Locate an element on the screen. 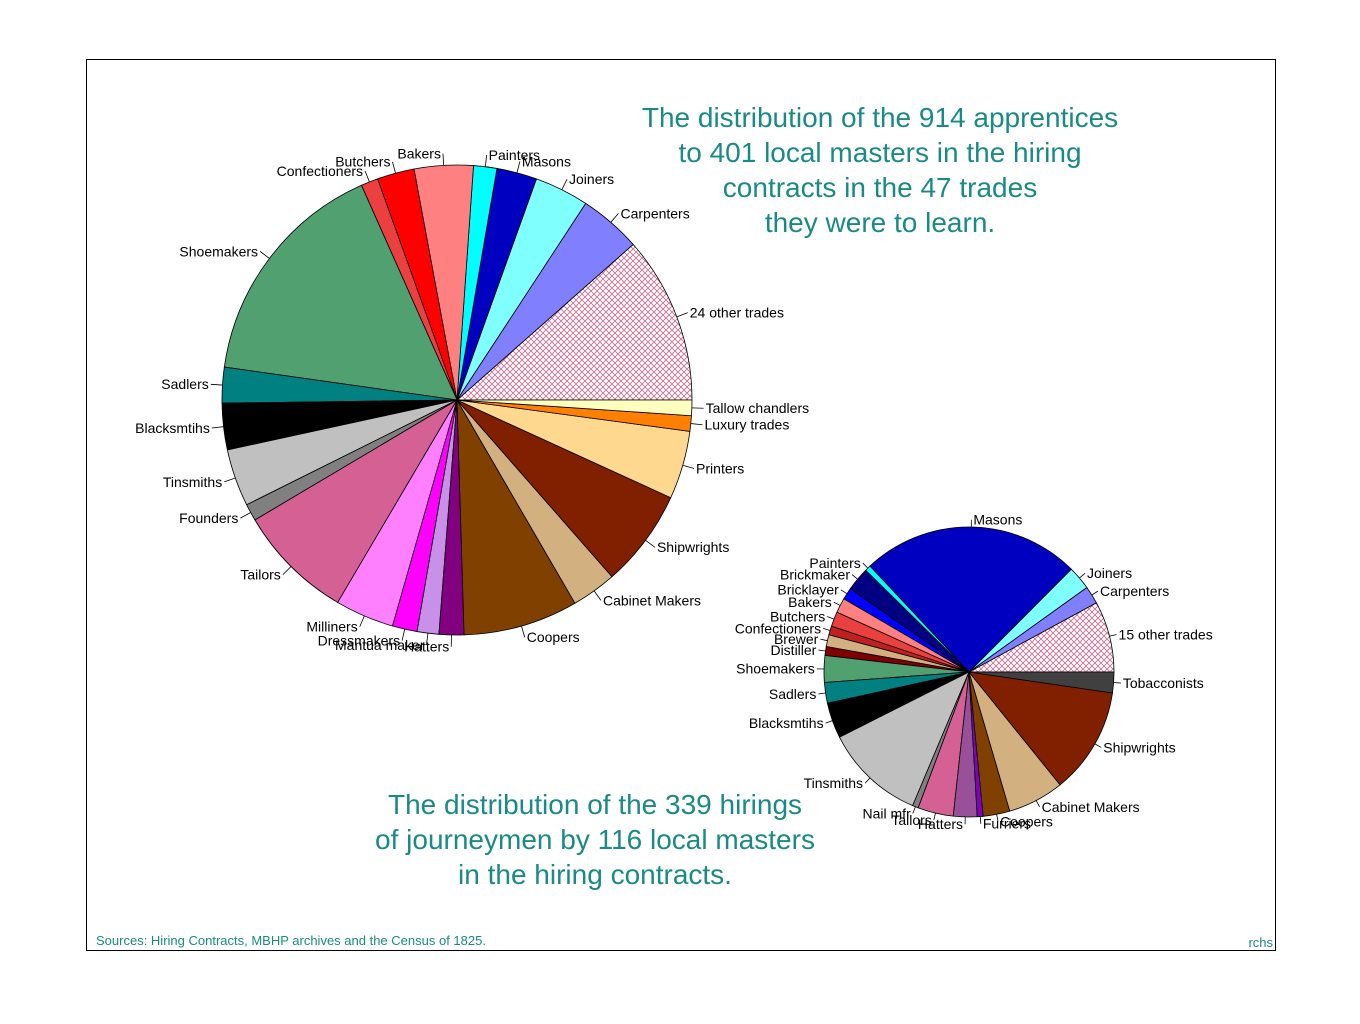 This screenshot has height=1024, width=1360. apprentices-slice-tallow-chandlers is located at coordinates (574, 408).